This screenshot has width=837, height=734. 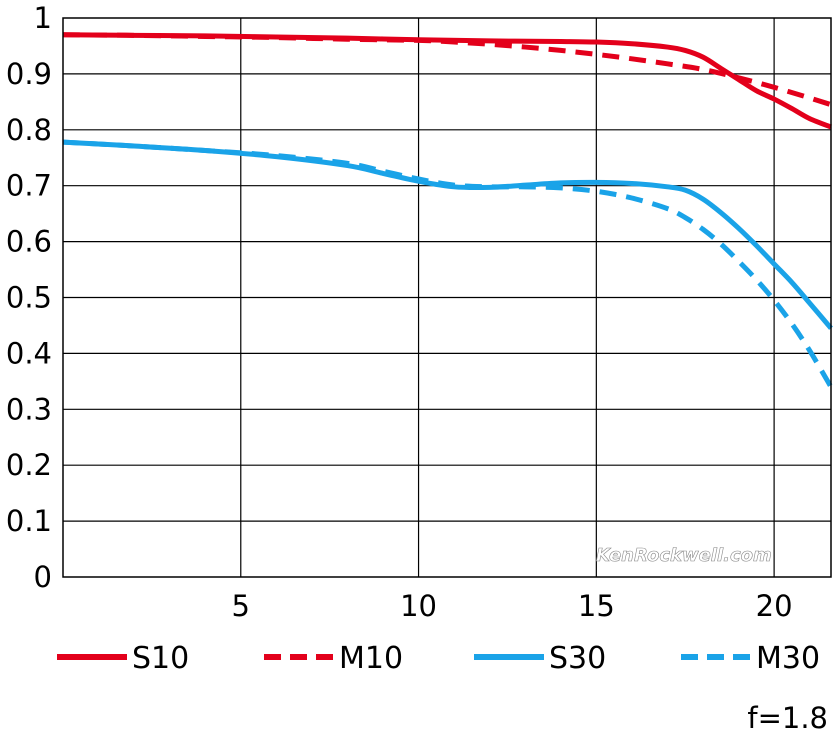 I want to click on legend-label: M10, so click(x=371, y=658).